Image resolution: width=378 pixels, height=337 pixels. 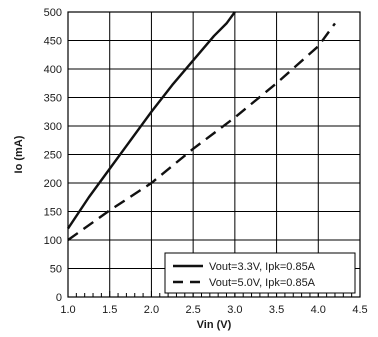 I want to click on y-tick-label: 0, so click(x=59, y=298).